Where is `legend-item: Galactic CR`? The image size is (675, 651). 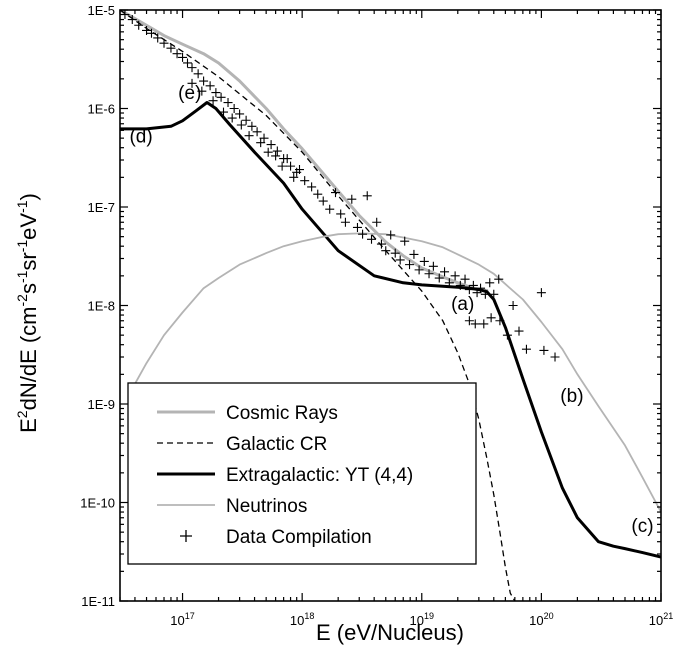
legend-item: Galactic CR is located at coordinates (242, 444).